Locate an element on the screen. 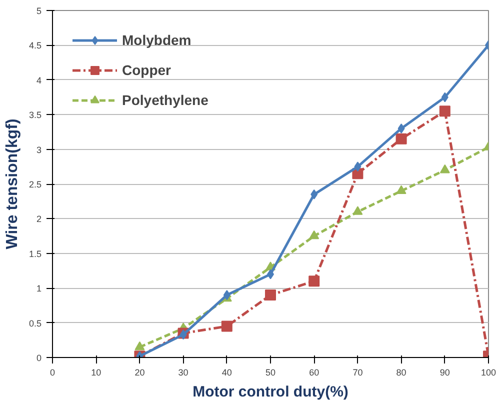 This screenshot has width=503, height=403. x-tick-label: 50 is located at coordinates (270, 373).